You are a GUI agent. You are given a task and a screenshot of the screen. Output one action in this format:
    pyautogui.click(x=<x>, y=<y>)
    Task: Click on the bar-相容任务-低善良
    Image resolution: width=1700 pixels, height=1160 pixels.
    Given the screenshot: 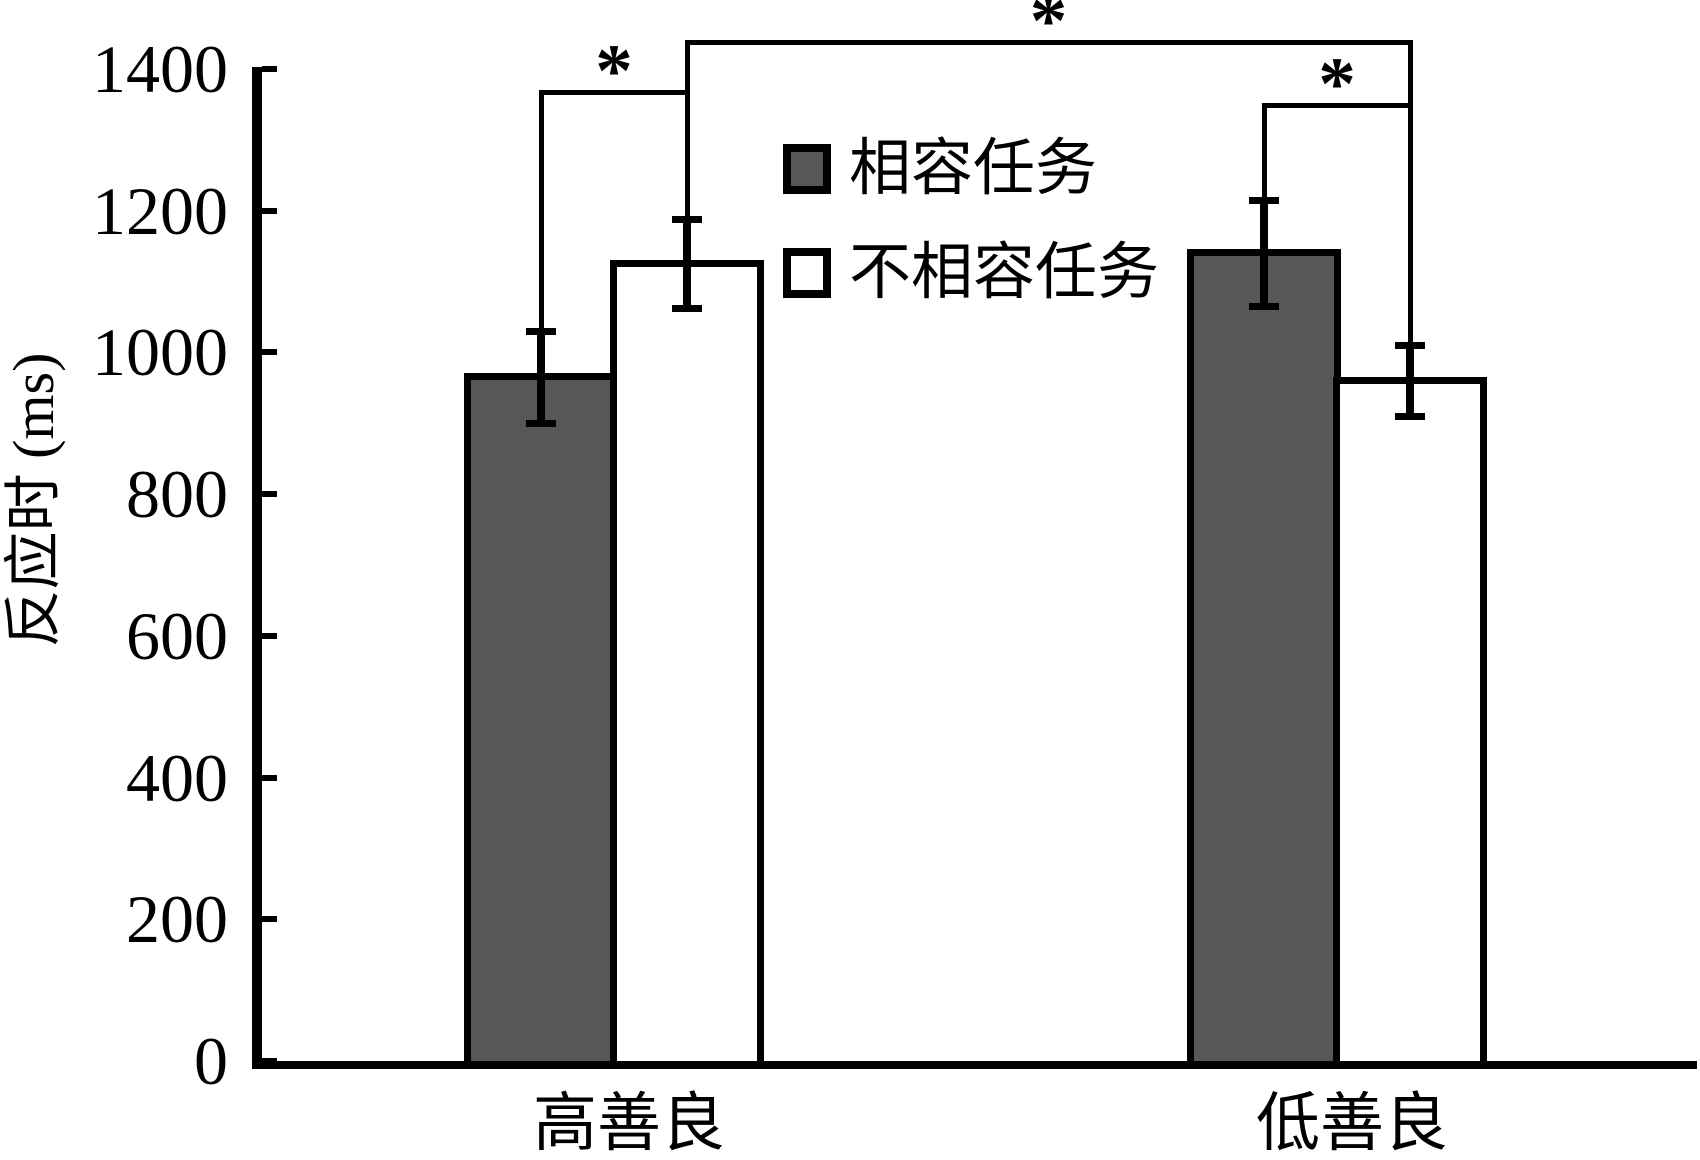 What is the action you would take?
    pyautogui.click(x=1264, y=658)
    